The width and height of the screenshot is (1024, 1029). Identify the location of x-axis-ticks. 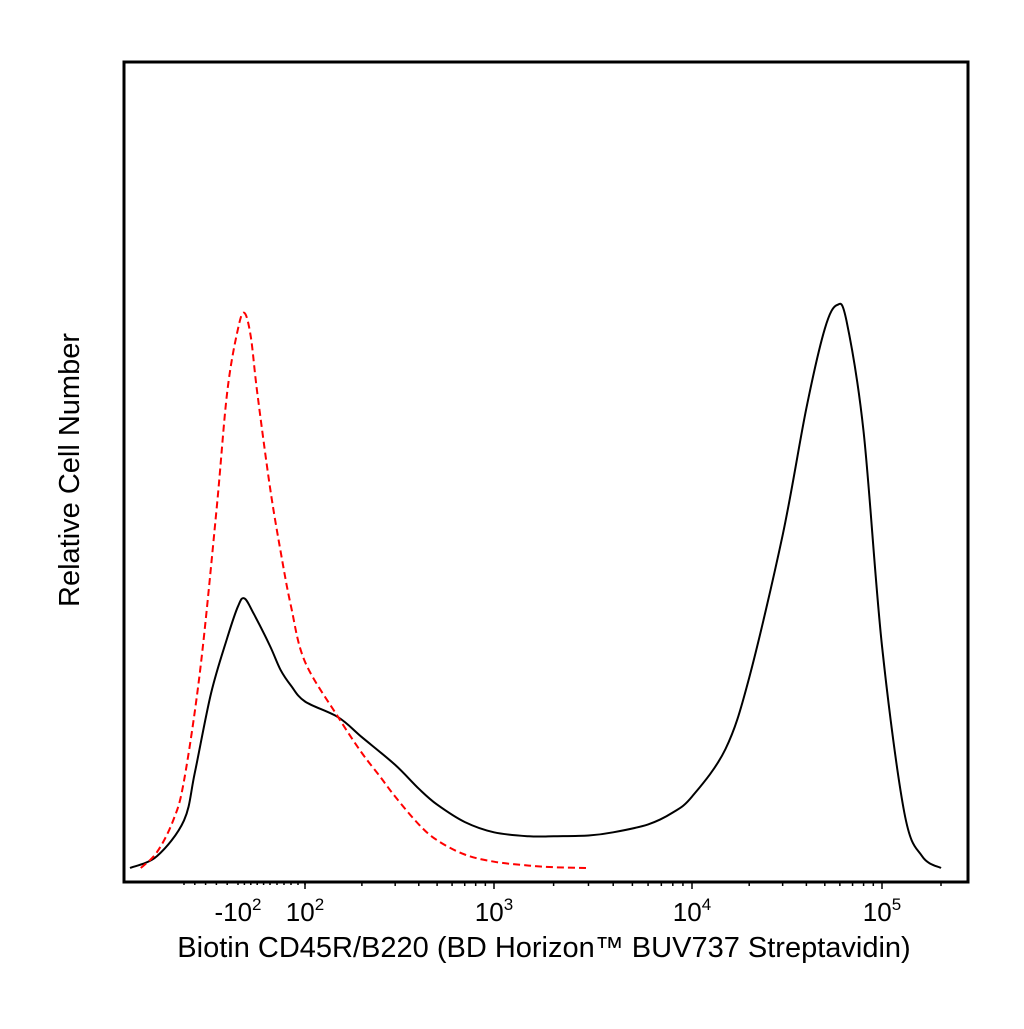
(562, 885).